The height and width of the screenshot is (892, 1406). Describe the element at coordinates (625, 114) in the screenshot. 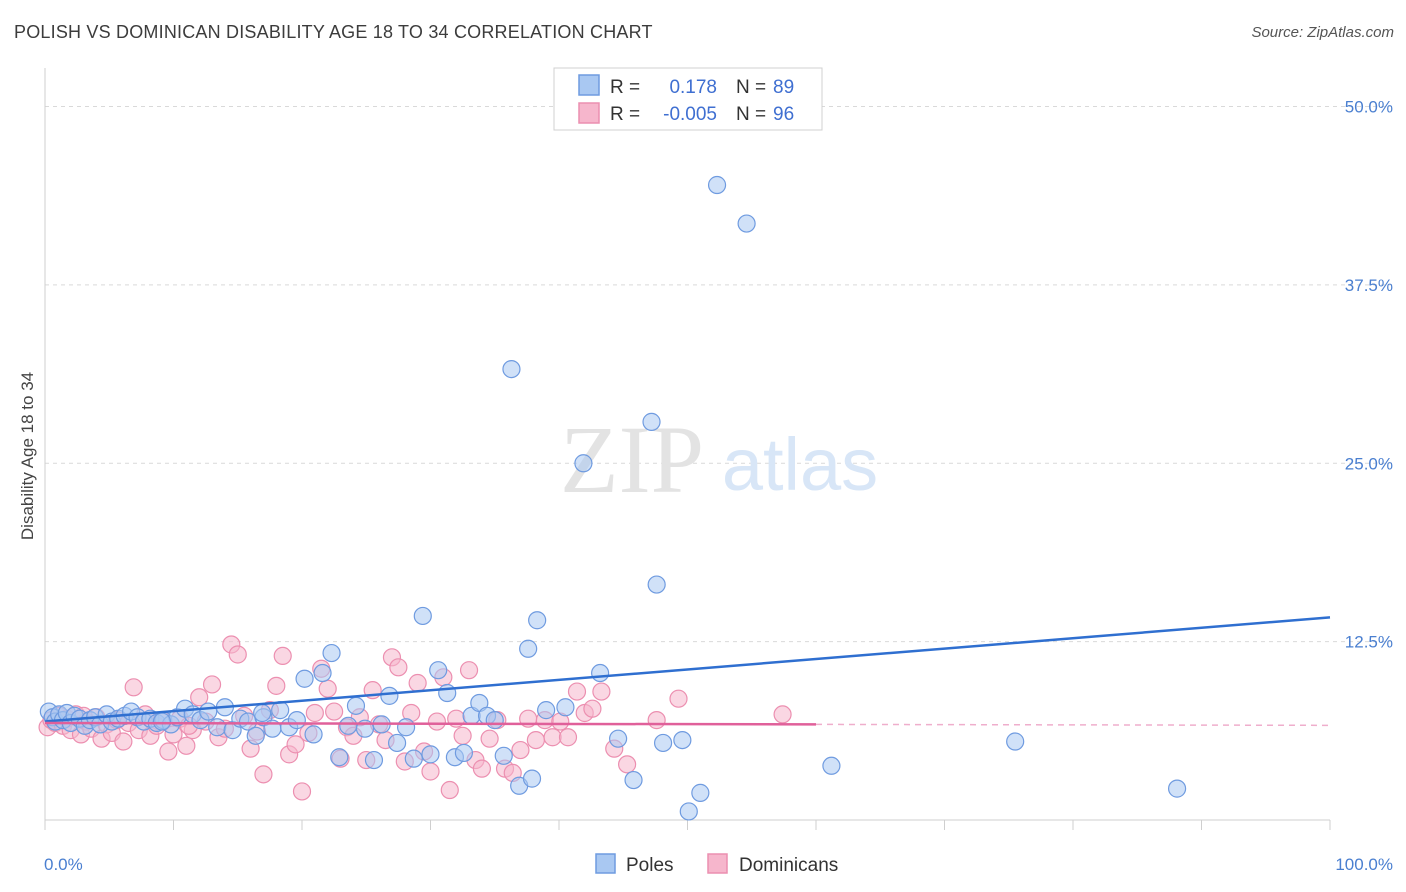

I see `legend-dominicans-r-label: R =` at that location.